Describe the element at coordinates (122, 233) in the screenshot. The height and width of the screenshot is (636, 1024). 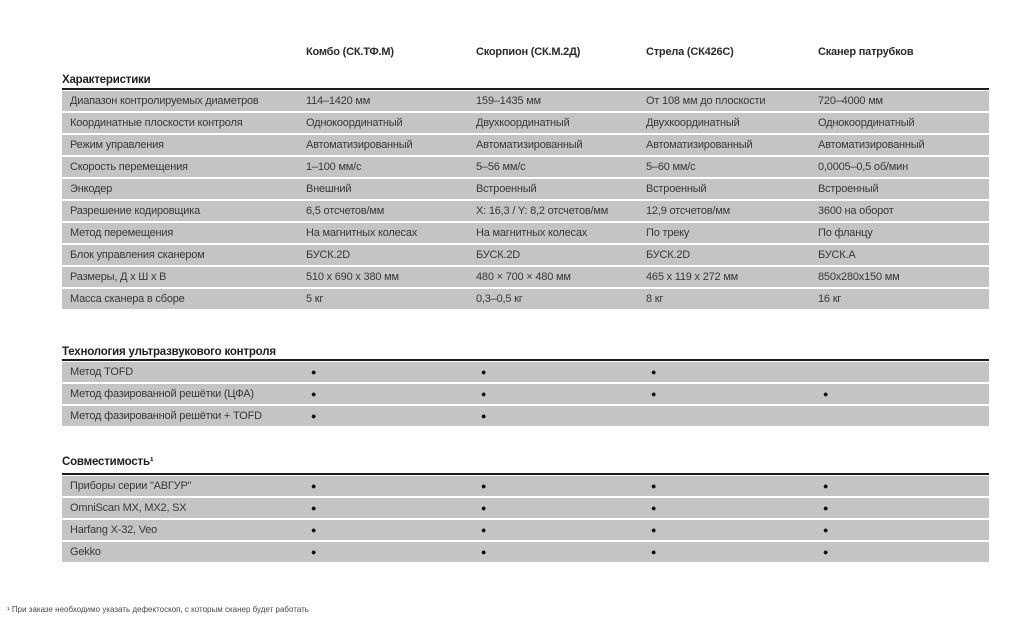
I see `row-label: Метод перемещения` at that location.